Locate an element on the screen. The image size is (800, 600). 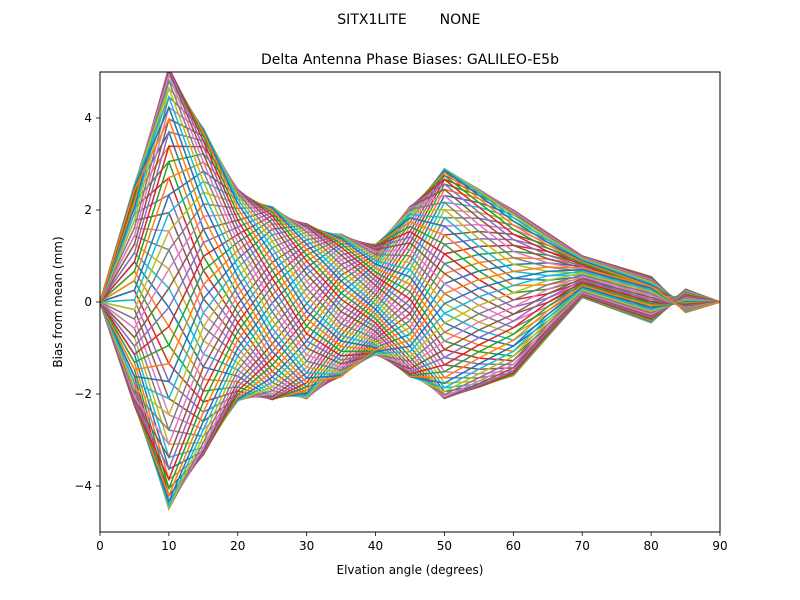
suptitle-right: NONE is located at coordinates (460, 20).